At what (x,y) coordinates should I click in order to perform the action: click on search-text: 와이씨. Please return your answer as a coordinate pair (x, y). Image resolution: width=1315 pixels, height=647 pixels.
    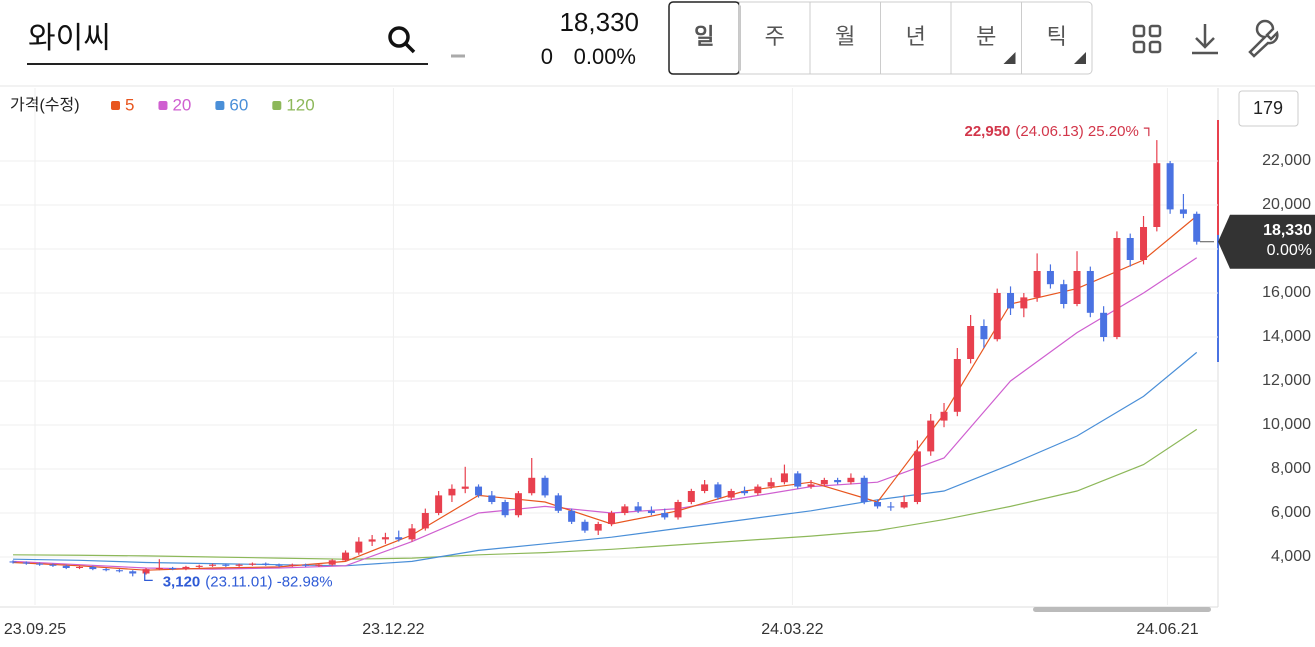
    Looking at the image, I should click on (69, 38).